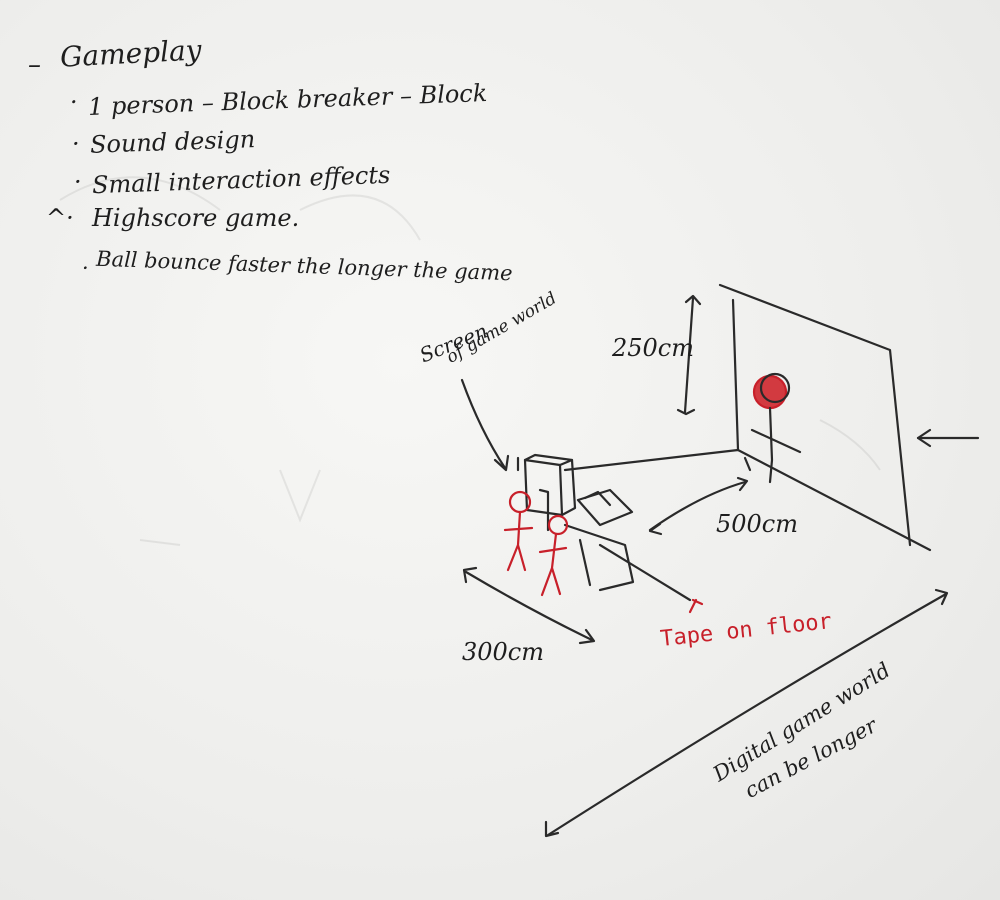 This screenshot has width=1000, height=900. What do you see at coordinates (518, 541) in the screenshot?
I see `player-1-body` at bounding box center [518, 541].